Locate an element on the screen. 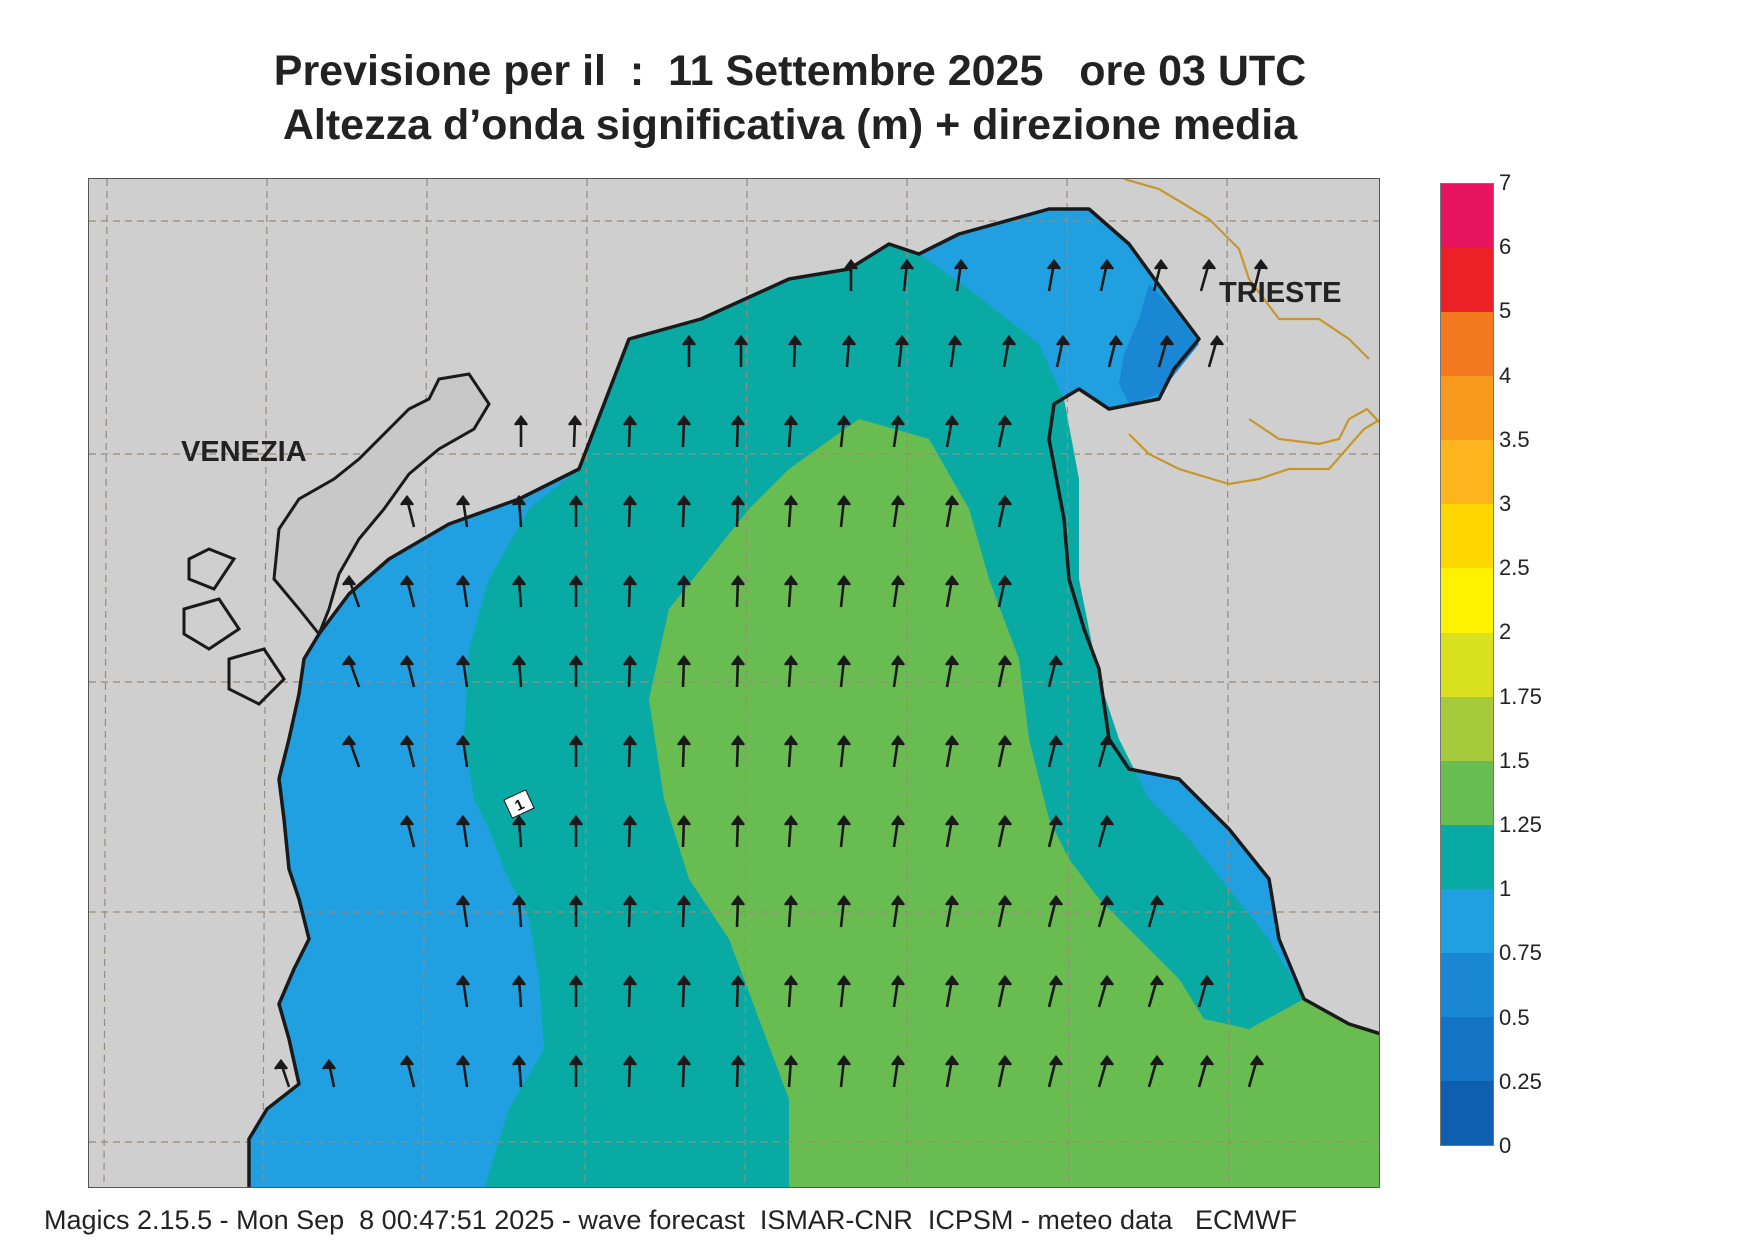  legend-tick-label: 0.75 is located at coordinates (1520, 953).